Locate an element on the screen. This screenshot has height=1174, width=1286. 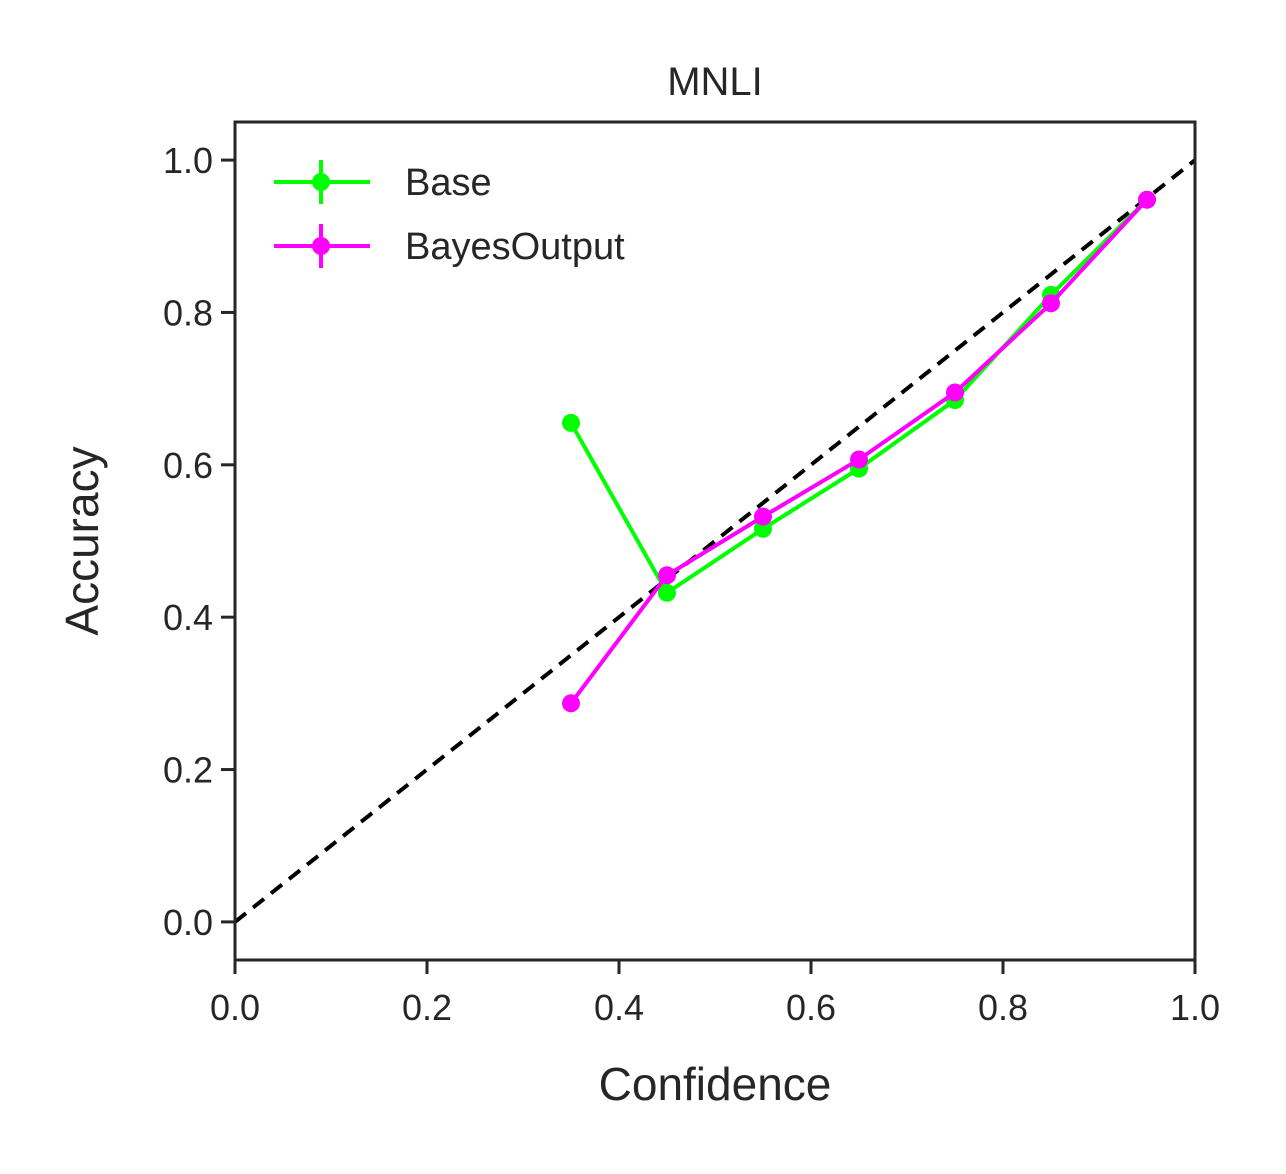
x-tick-label: 0.4 is located at coordinates (619, 1007).